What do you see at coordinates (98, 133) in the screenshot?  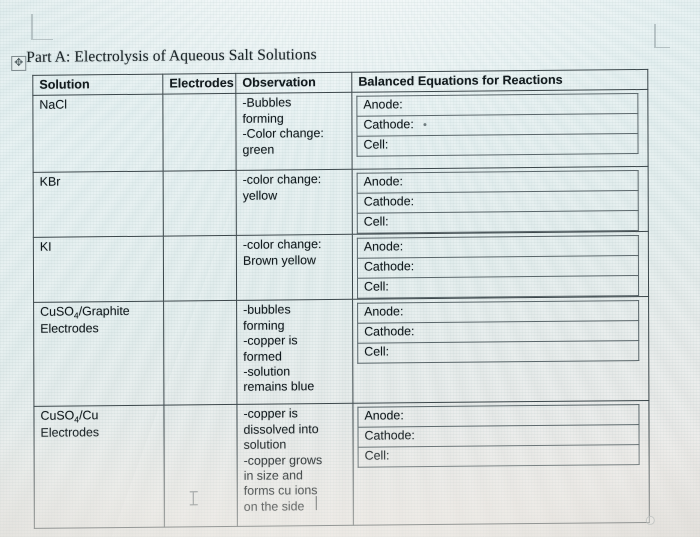 I see `cell-solution: NaCl` at bounding box center [98, 133].